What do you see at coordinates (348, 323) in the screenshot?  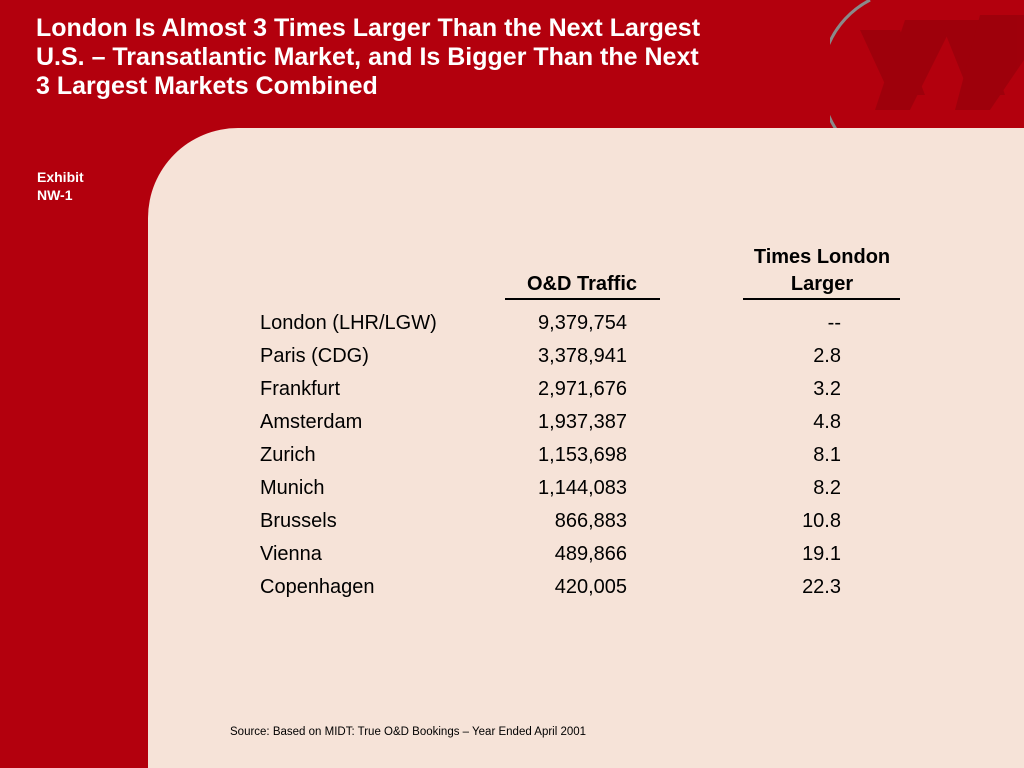 I see `market-cell: London (LHR/LGW)` at bounding box center [348, 323].